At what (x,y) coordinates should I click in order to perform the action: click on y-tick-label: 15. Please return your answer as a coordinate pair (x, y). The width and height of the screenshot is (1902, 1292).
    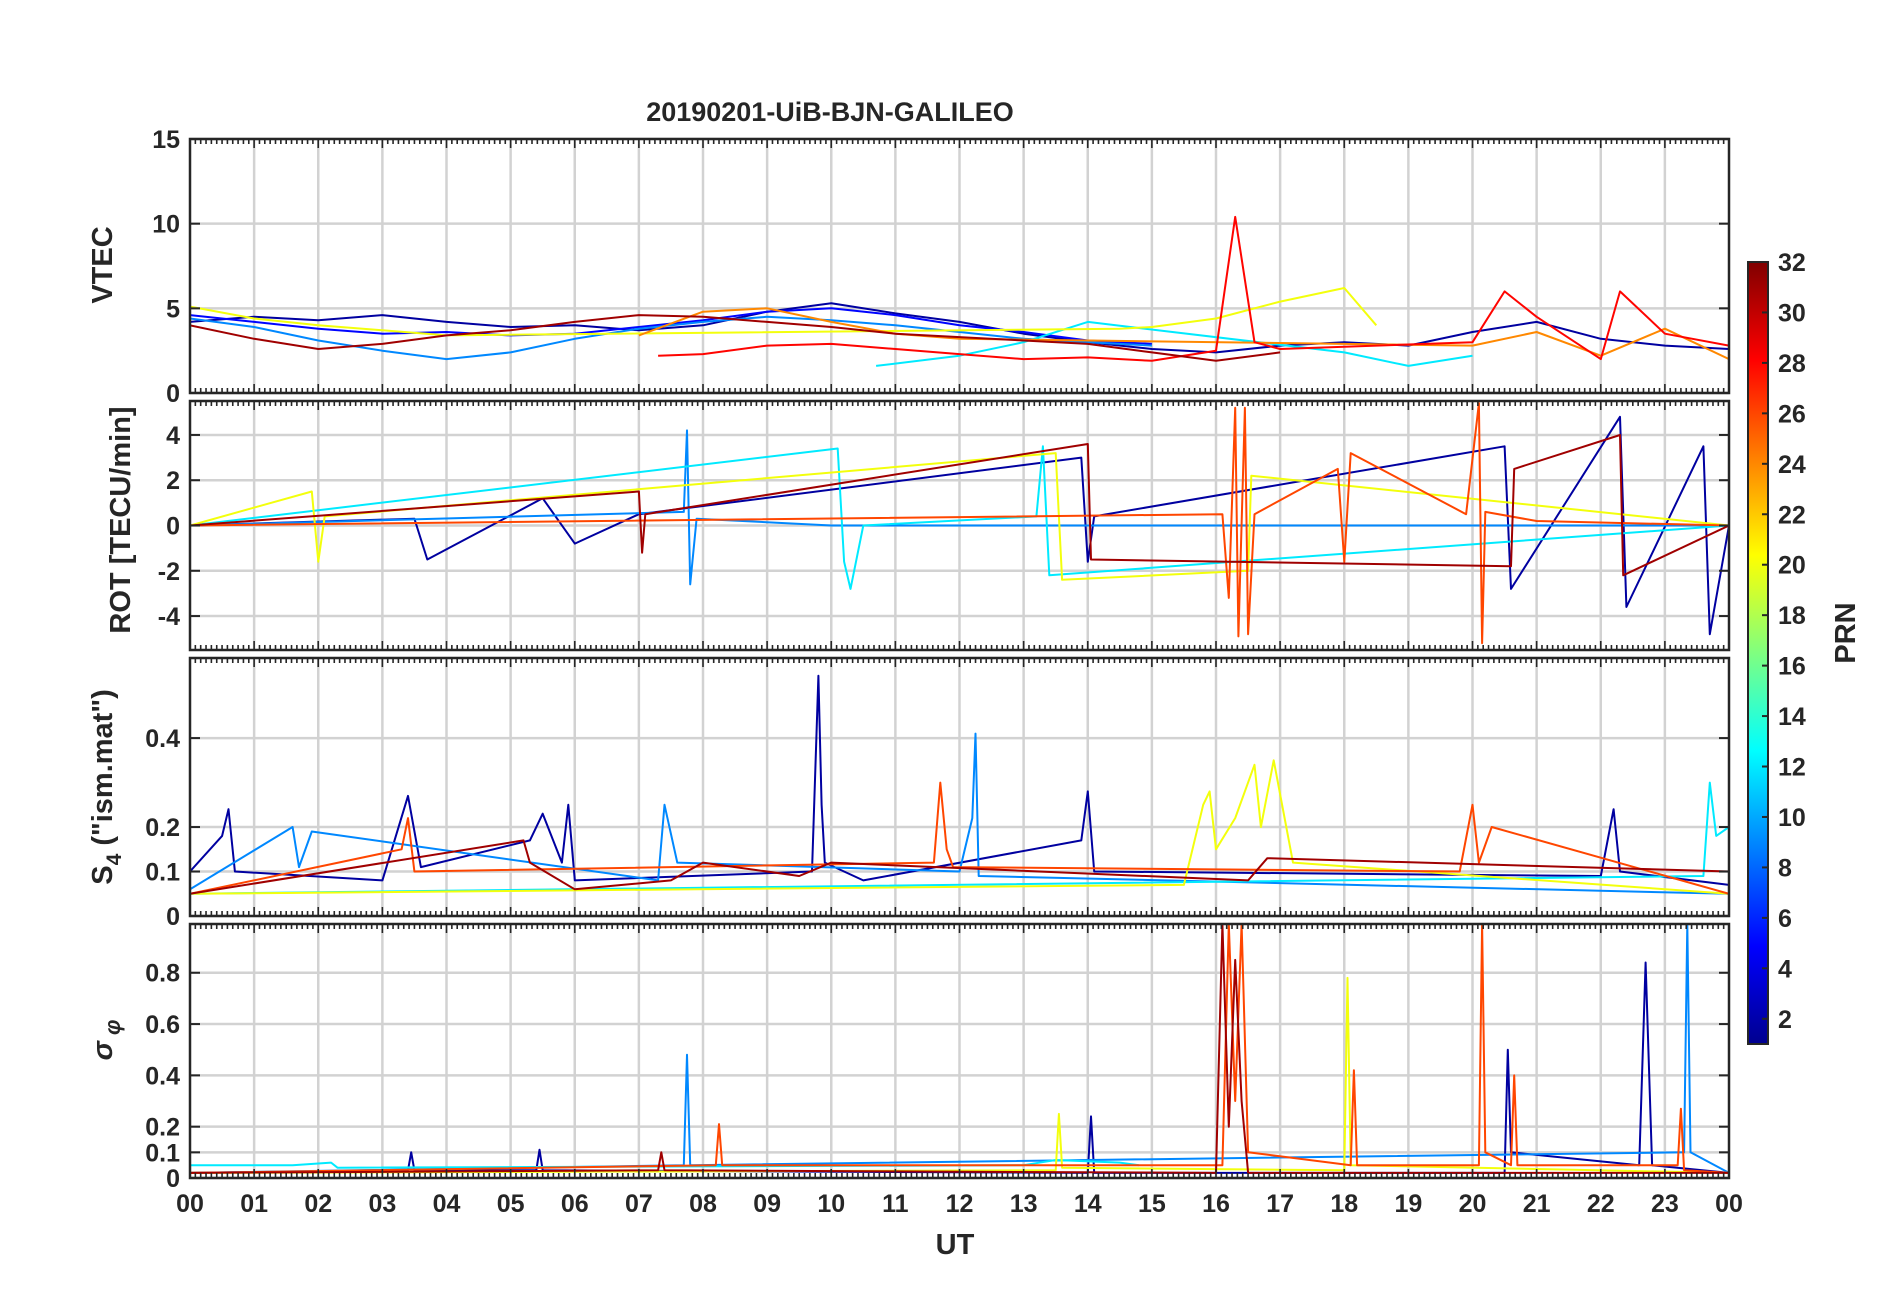
    Looking at the image, I should click on (166, 140).